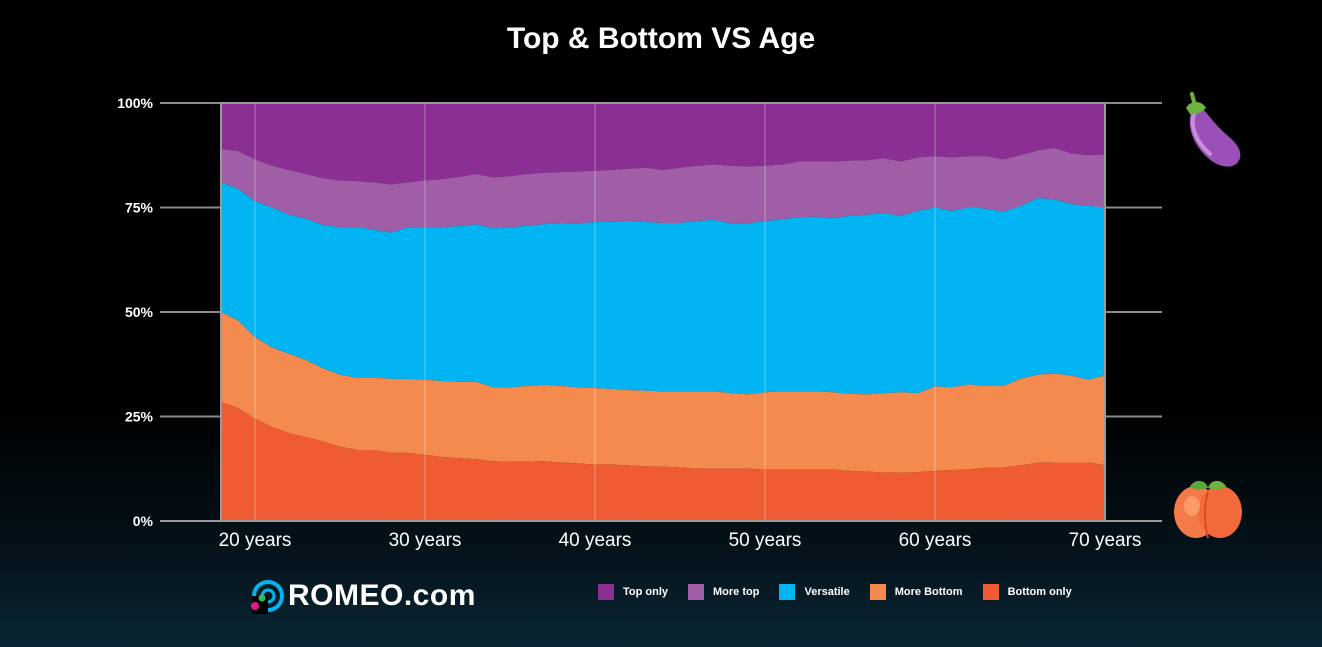 This screenshot has height=647, width=1322. What do you see at coordinates (439, 595) in the screenshot?
I see `brand-suffix: .com` at bounding box center [439, 595].